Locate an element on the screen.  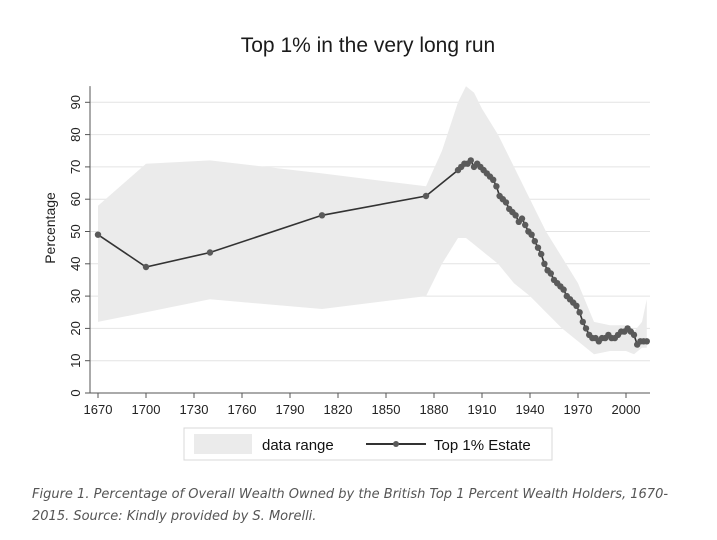
y-tick-label-40: 40 is located at coordinates (75, 264).